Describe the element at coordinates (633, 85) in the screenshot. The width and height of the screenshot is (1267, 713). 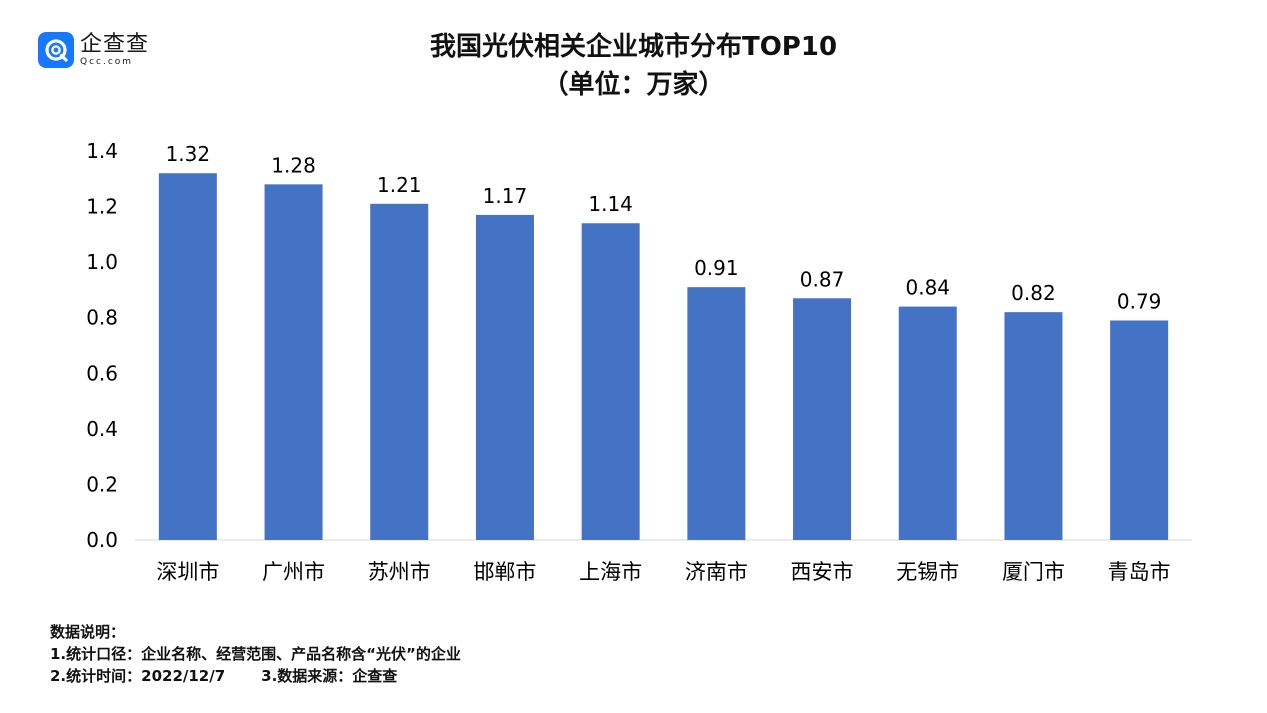
I see `chart-unit: （单位：万家）` at that location.